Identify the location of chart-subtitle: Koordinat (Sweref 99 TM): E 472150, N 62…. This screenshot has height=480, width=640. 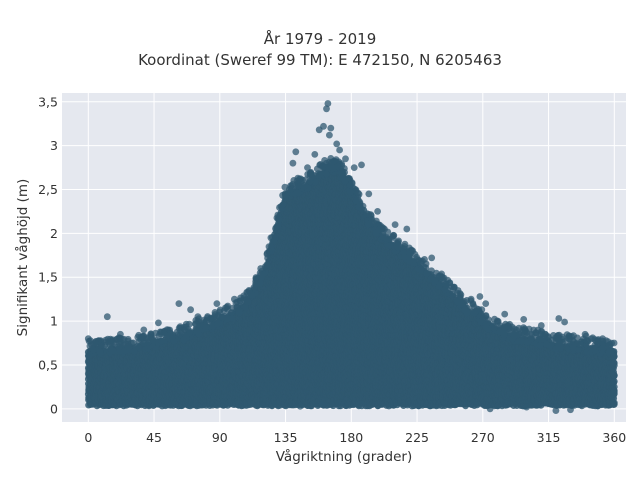
(320, 60).